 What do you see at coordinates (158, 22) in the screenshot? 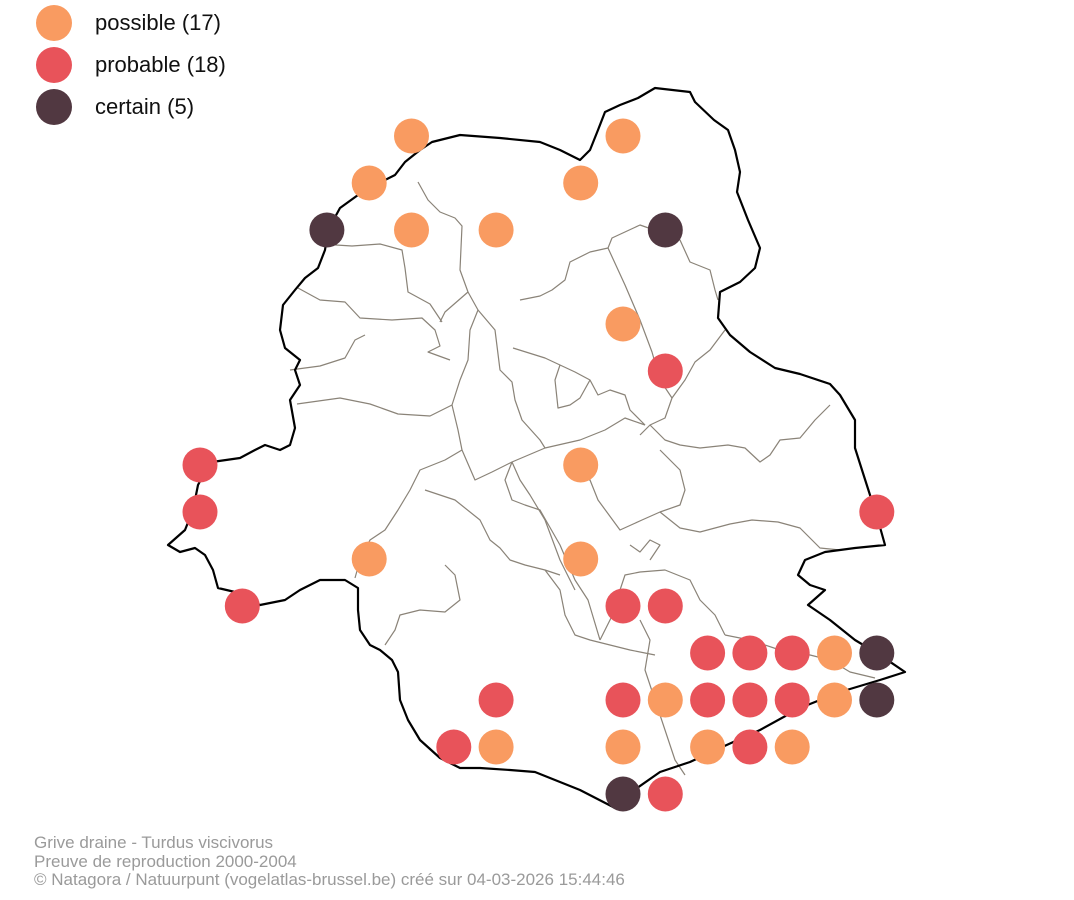
I see `legend-label-possible: possible (17)` at bounding box center [158, 22].